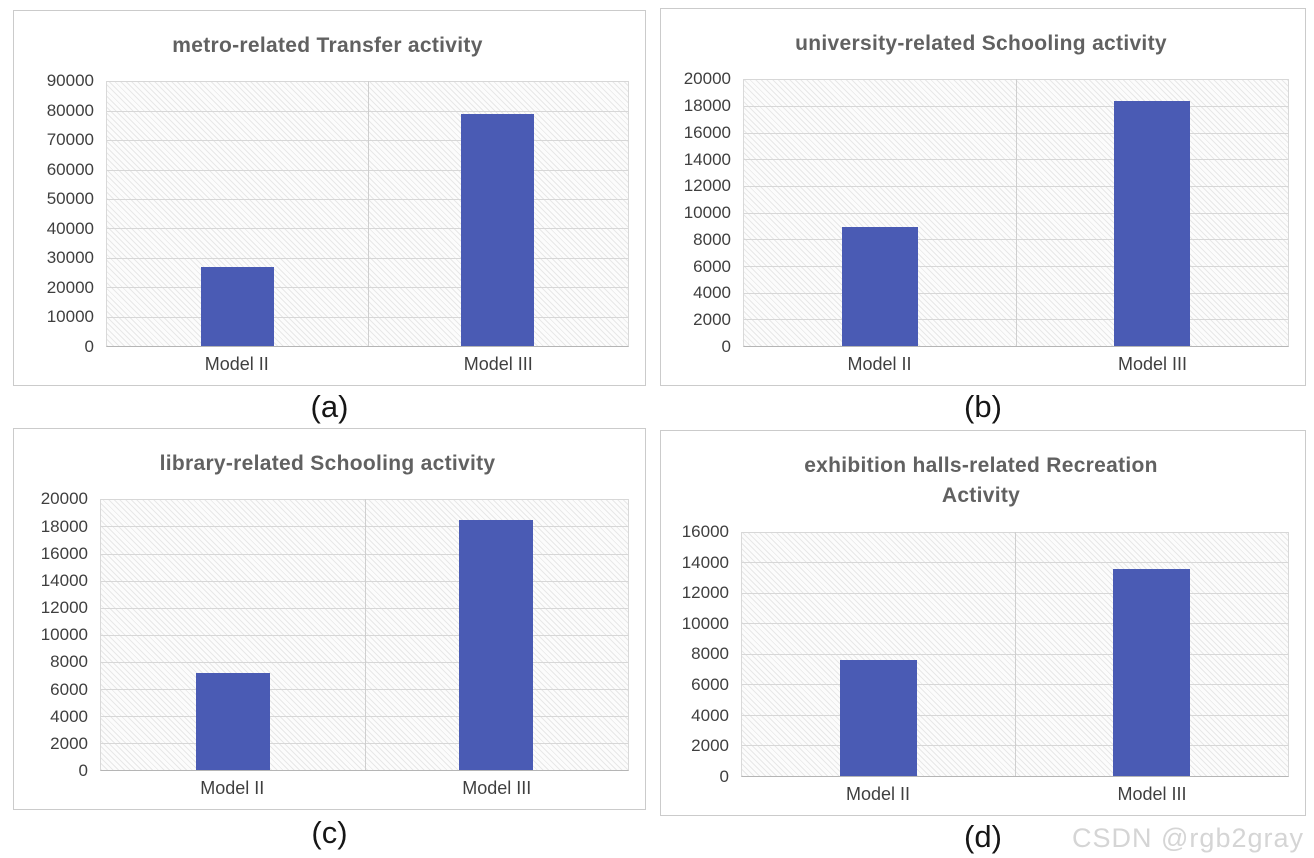 This screenshot has height=858, width=1314. Describe the element at coordinates (983, 406) in the screenshot. I see `panel-caption-b: (b)` at that location.